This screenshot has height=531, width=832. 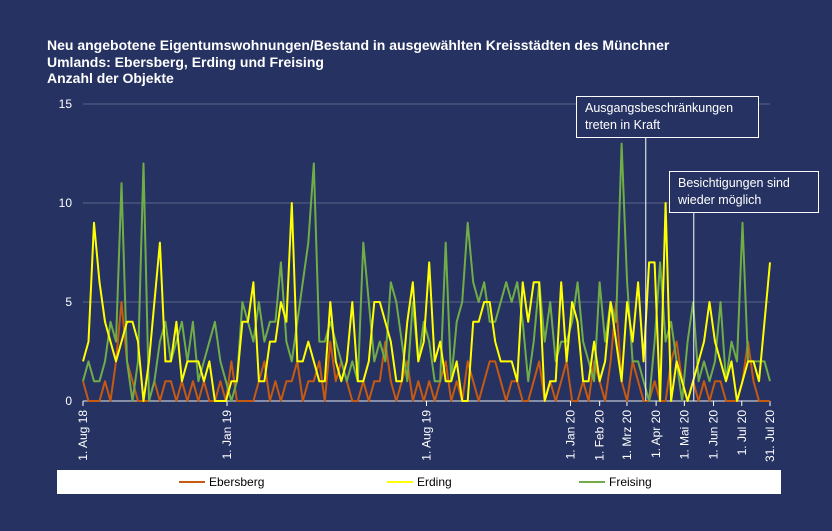 I want to click on legend-item-freising: Freising, so click(x=615, y=482).